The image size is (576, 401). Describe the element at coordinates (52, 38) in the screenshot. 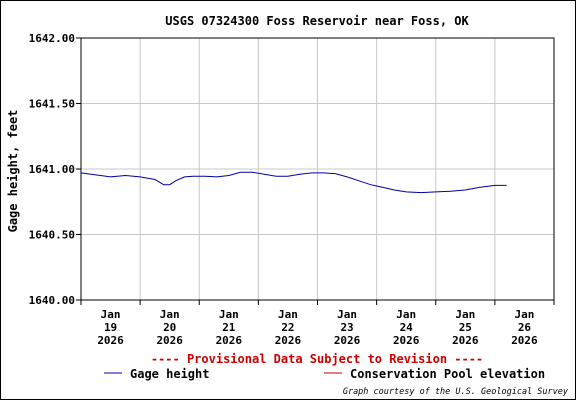

I see `y-tick-label: 1642.00` at that location.